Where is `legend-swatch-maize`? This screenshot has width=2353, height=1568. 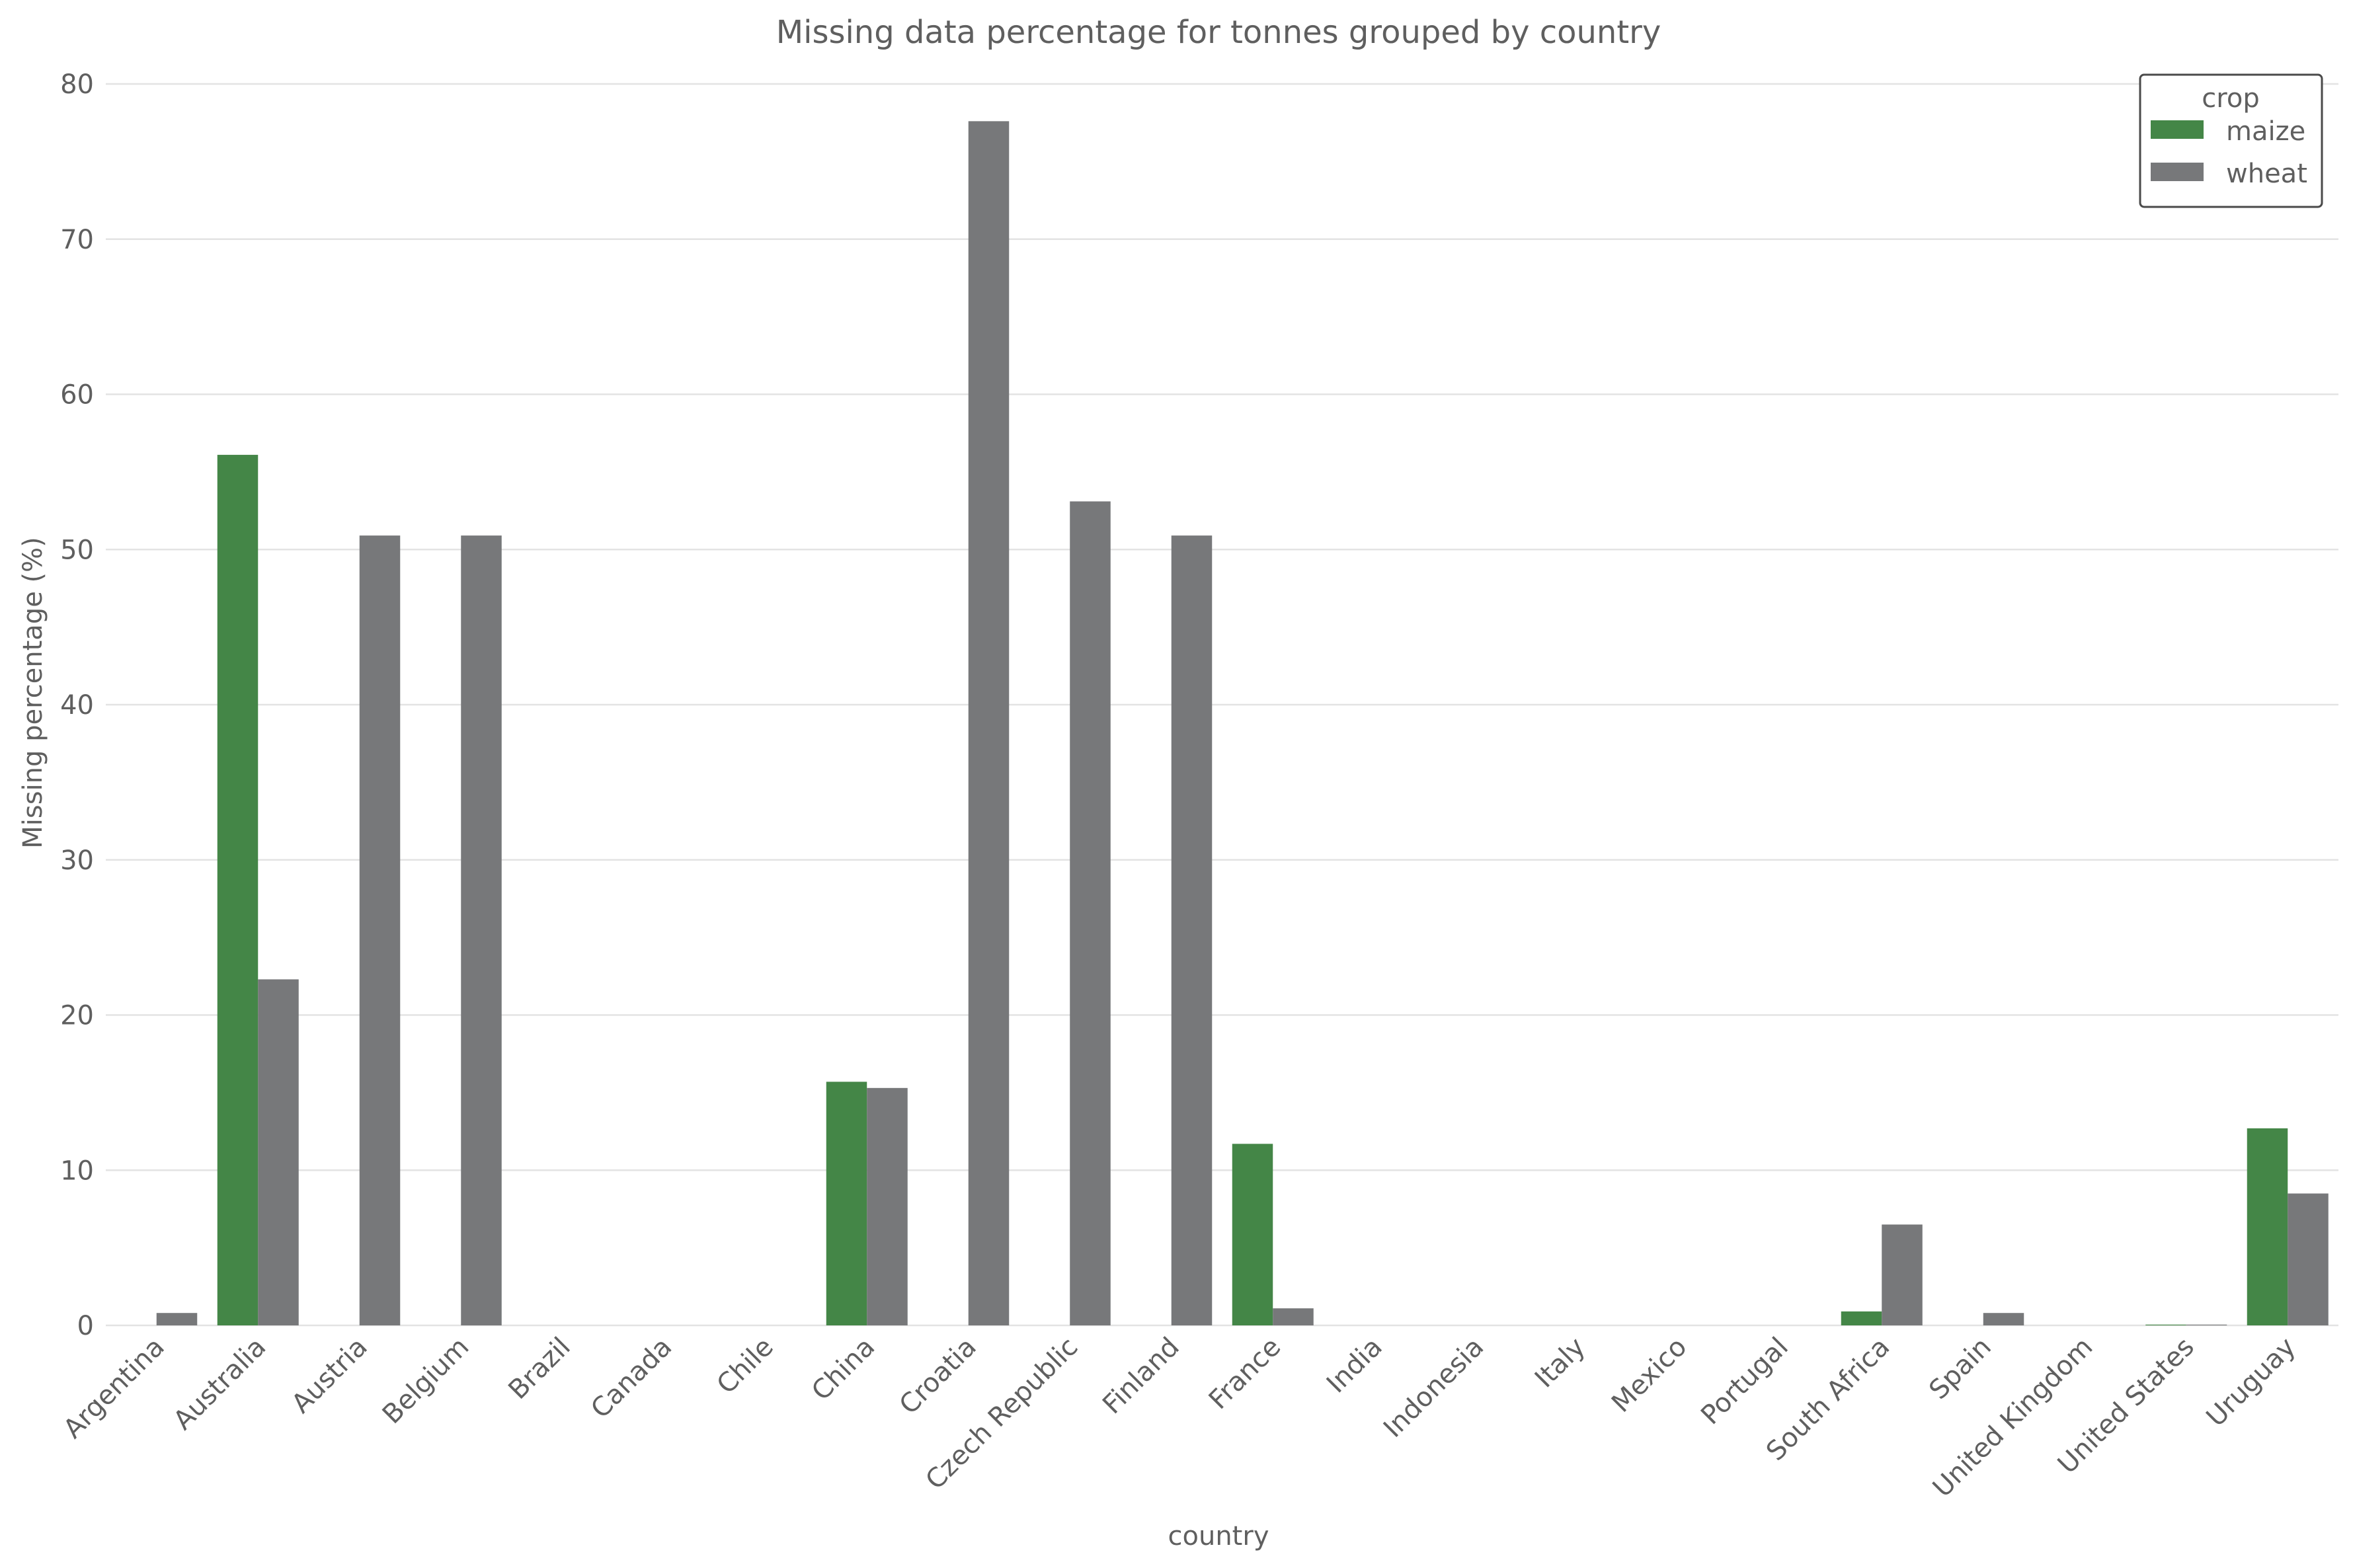
legend-swatch-maize is located at coordinates (2177, 129).